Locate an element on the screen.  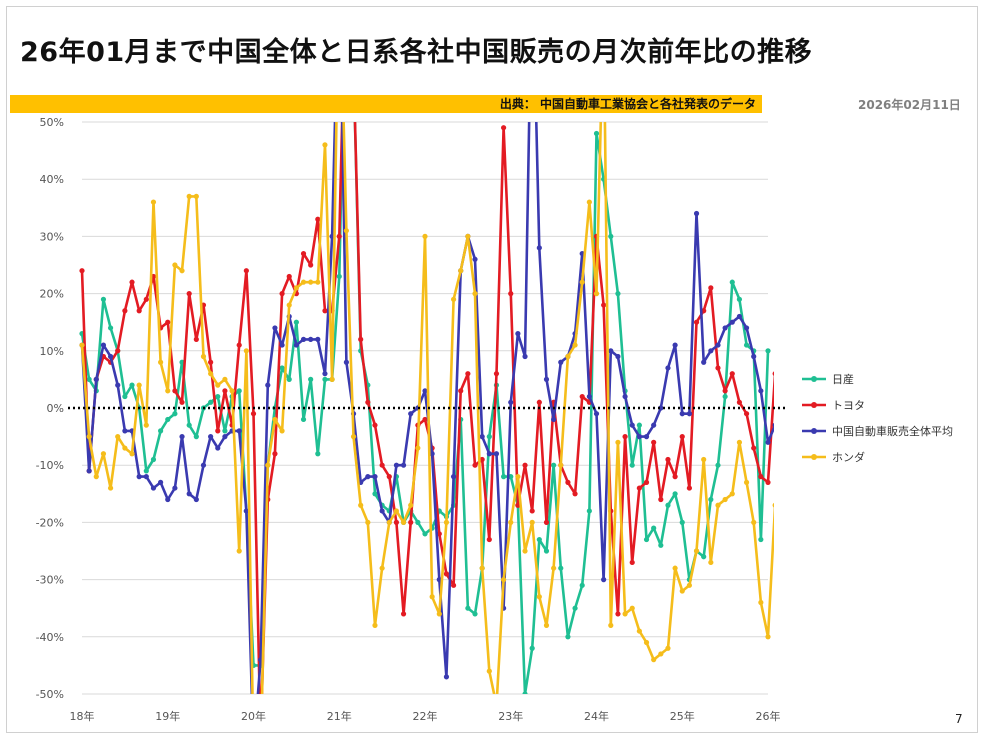
y-tick-label: -10% is located at coordinates (50, 465).